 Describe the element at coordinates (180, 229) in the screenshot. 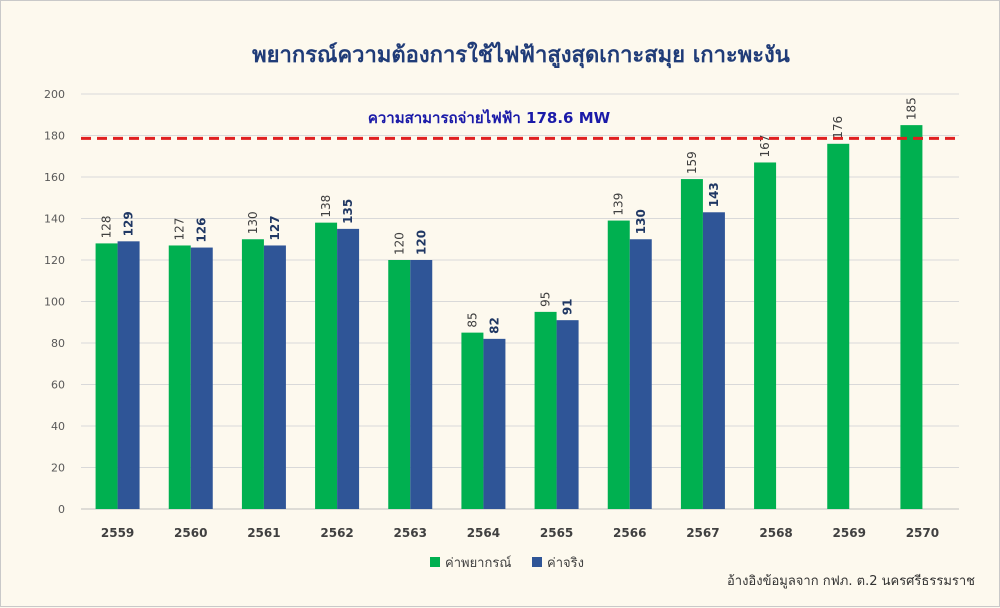

I see `data-label-forecast: 127` at that location.